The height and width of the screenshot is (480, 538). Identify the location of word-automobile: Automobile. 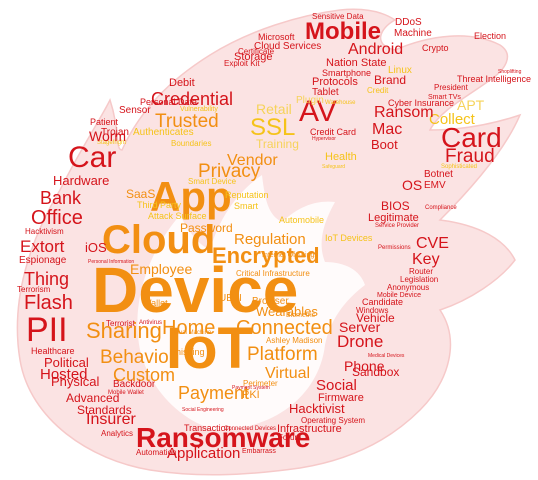
(302, 220).